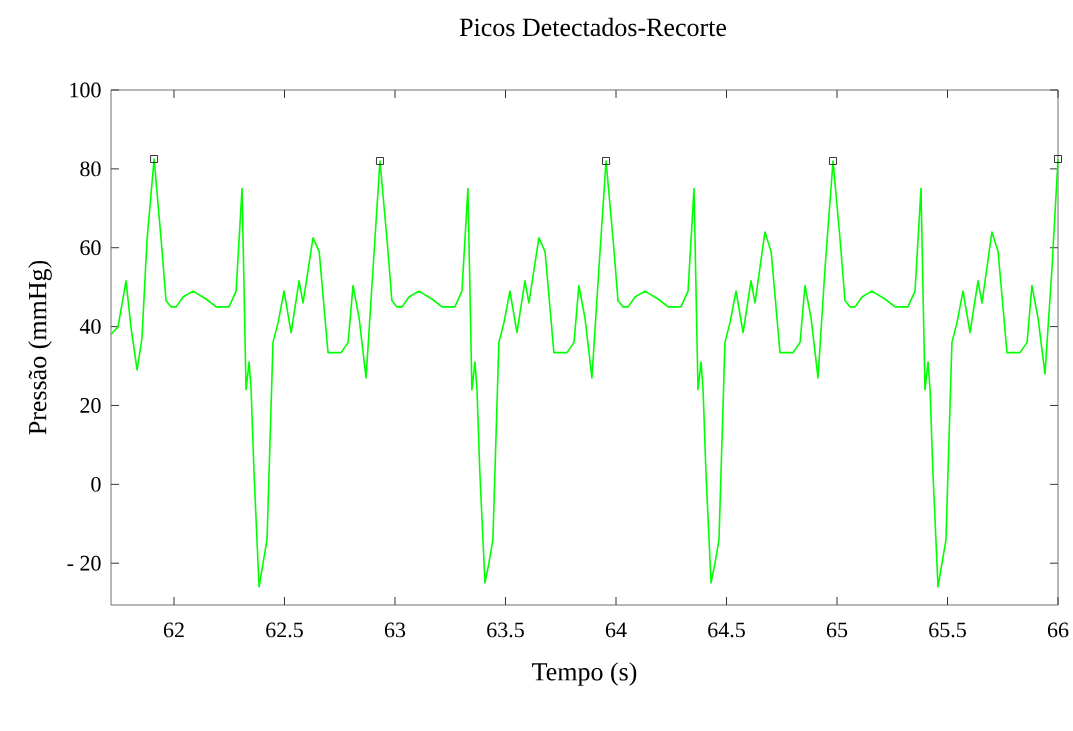 The width and height of the screenshot is (1073, 731). Describe the element at coordinates (593, 27) in the screenshot. I see `chart-title: Picos Detectados-Recorte` at that location.